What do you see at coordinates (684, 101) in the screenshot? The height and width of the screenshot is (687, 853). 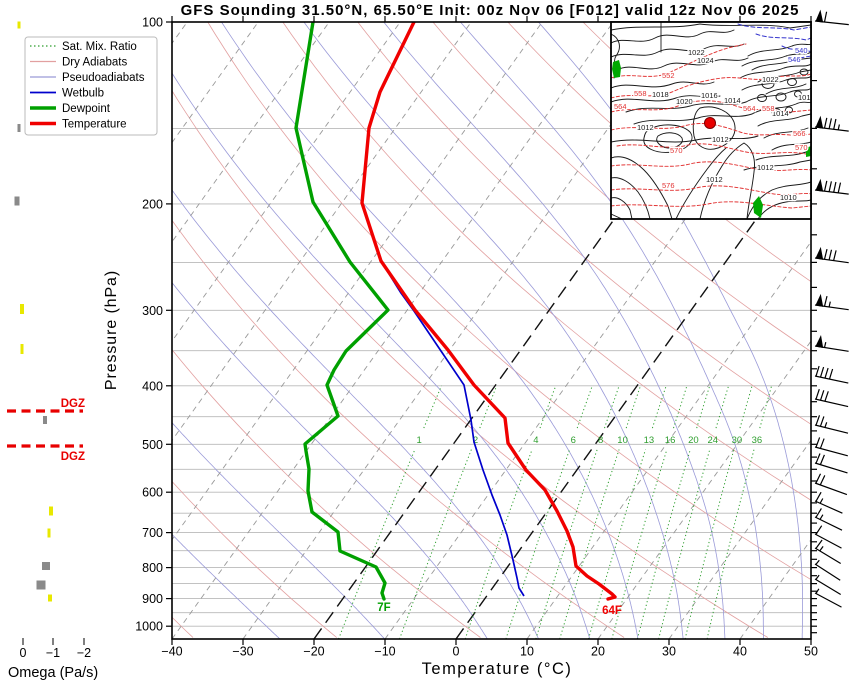 I see `svg-text: 1020` at bounding box center [684, 101].